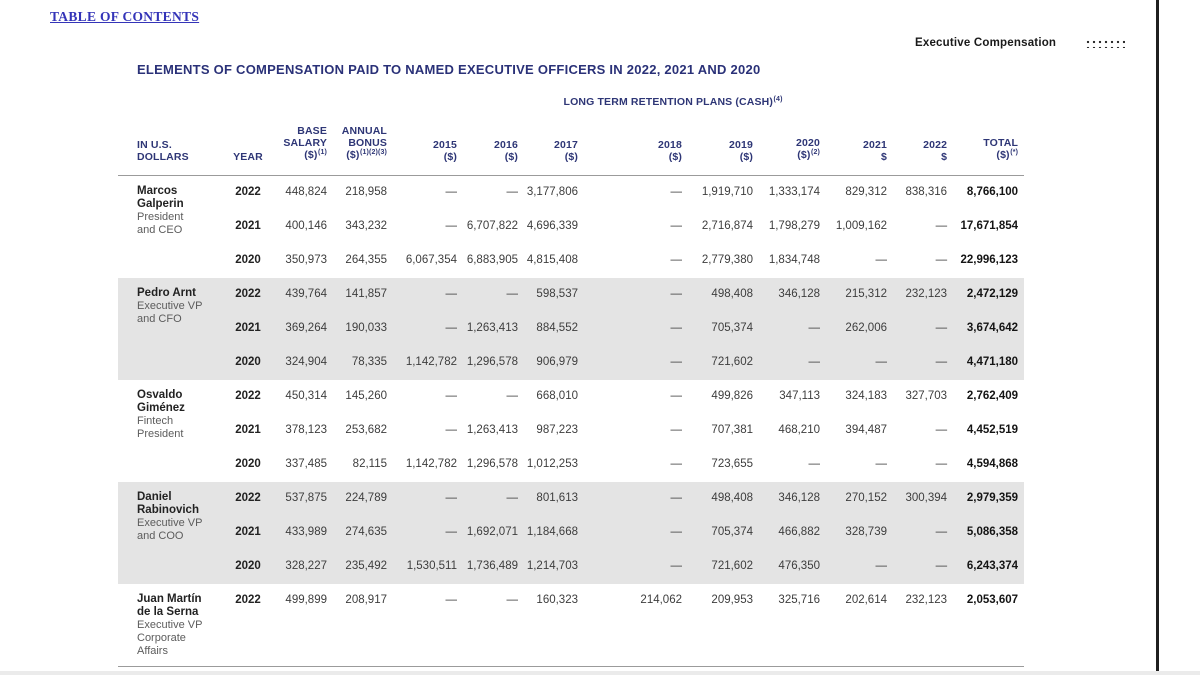 The image size is (1200, 675). Describe the element at coordinates (366, 566) in the screenshot. I see `value-cell: 235,492` at that location.